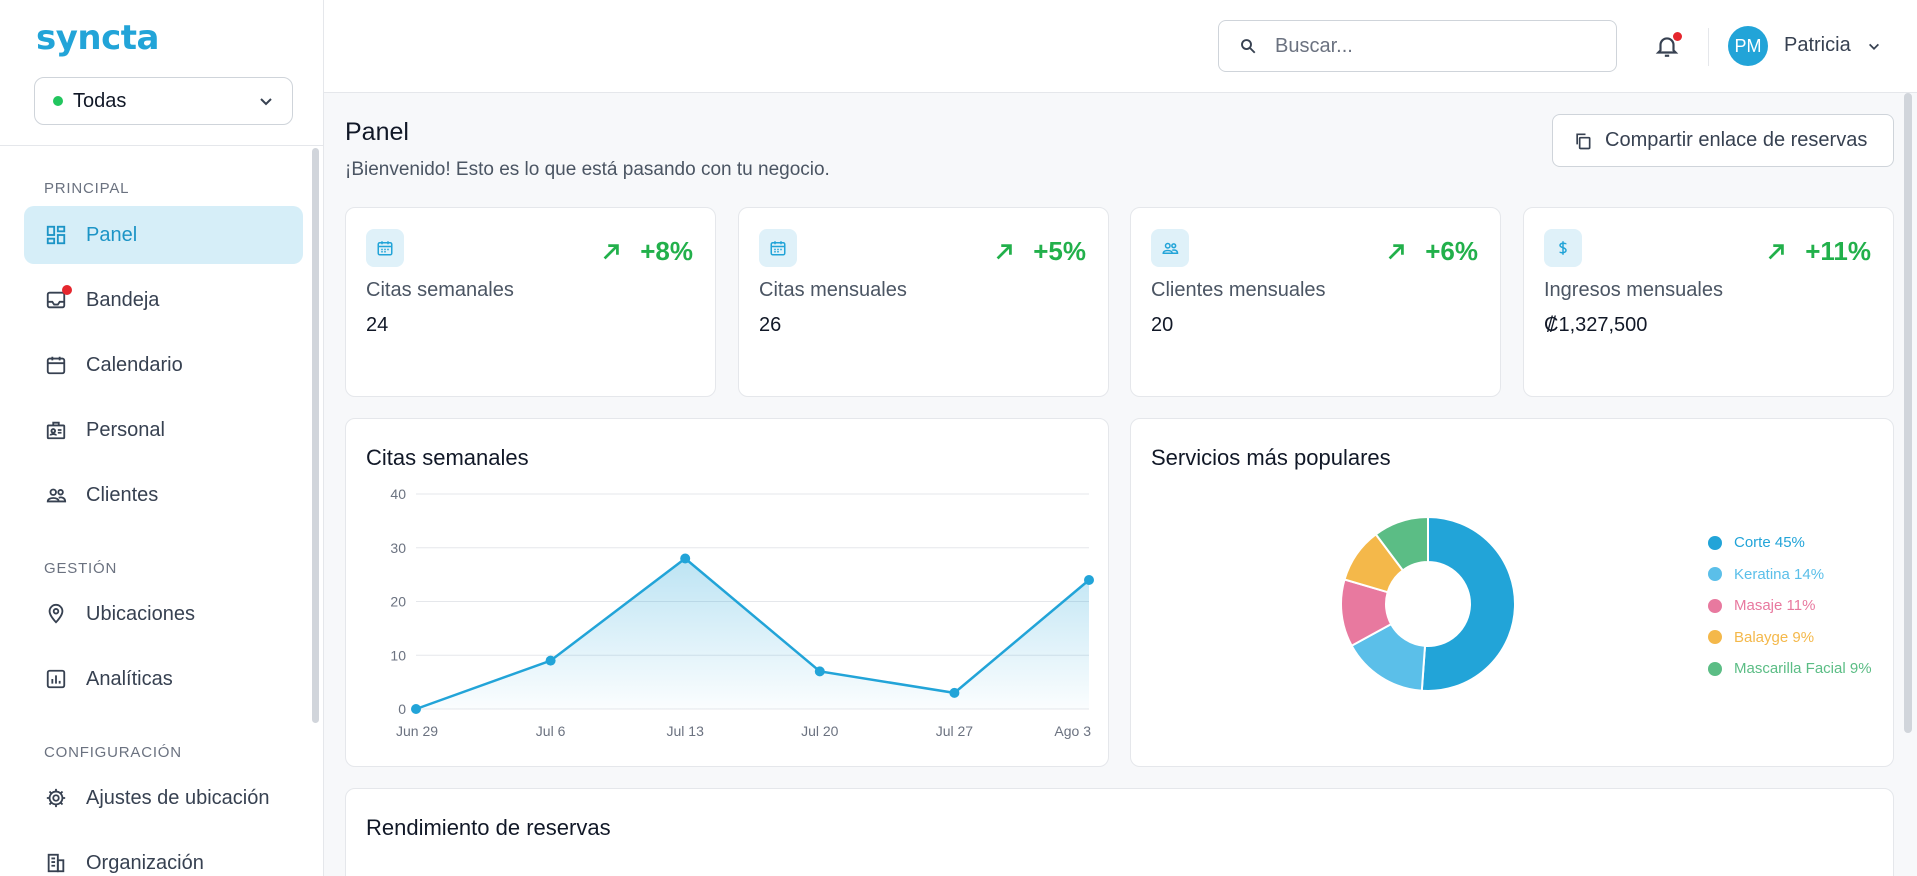 The image size is (1917, 876). Describe the element at coordinates (315, 435) in the screenshot. I see `sidebar-scrollbar` at that location.